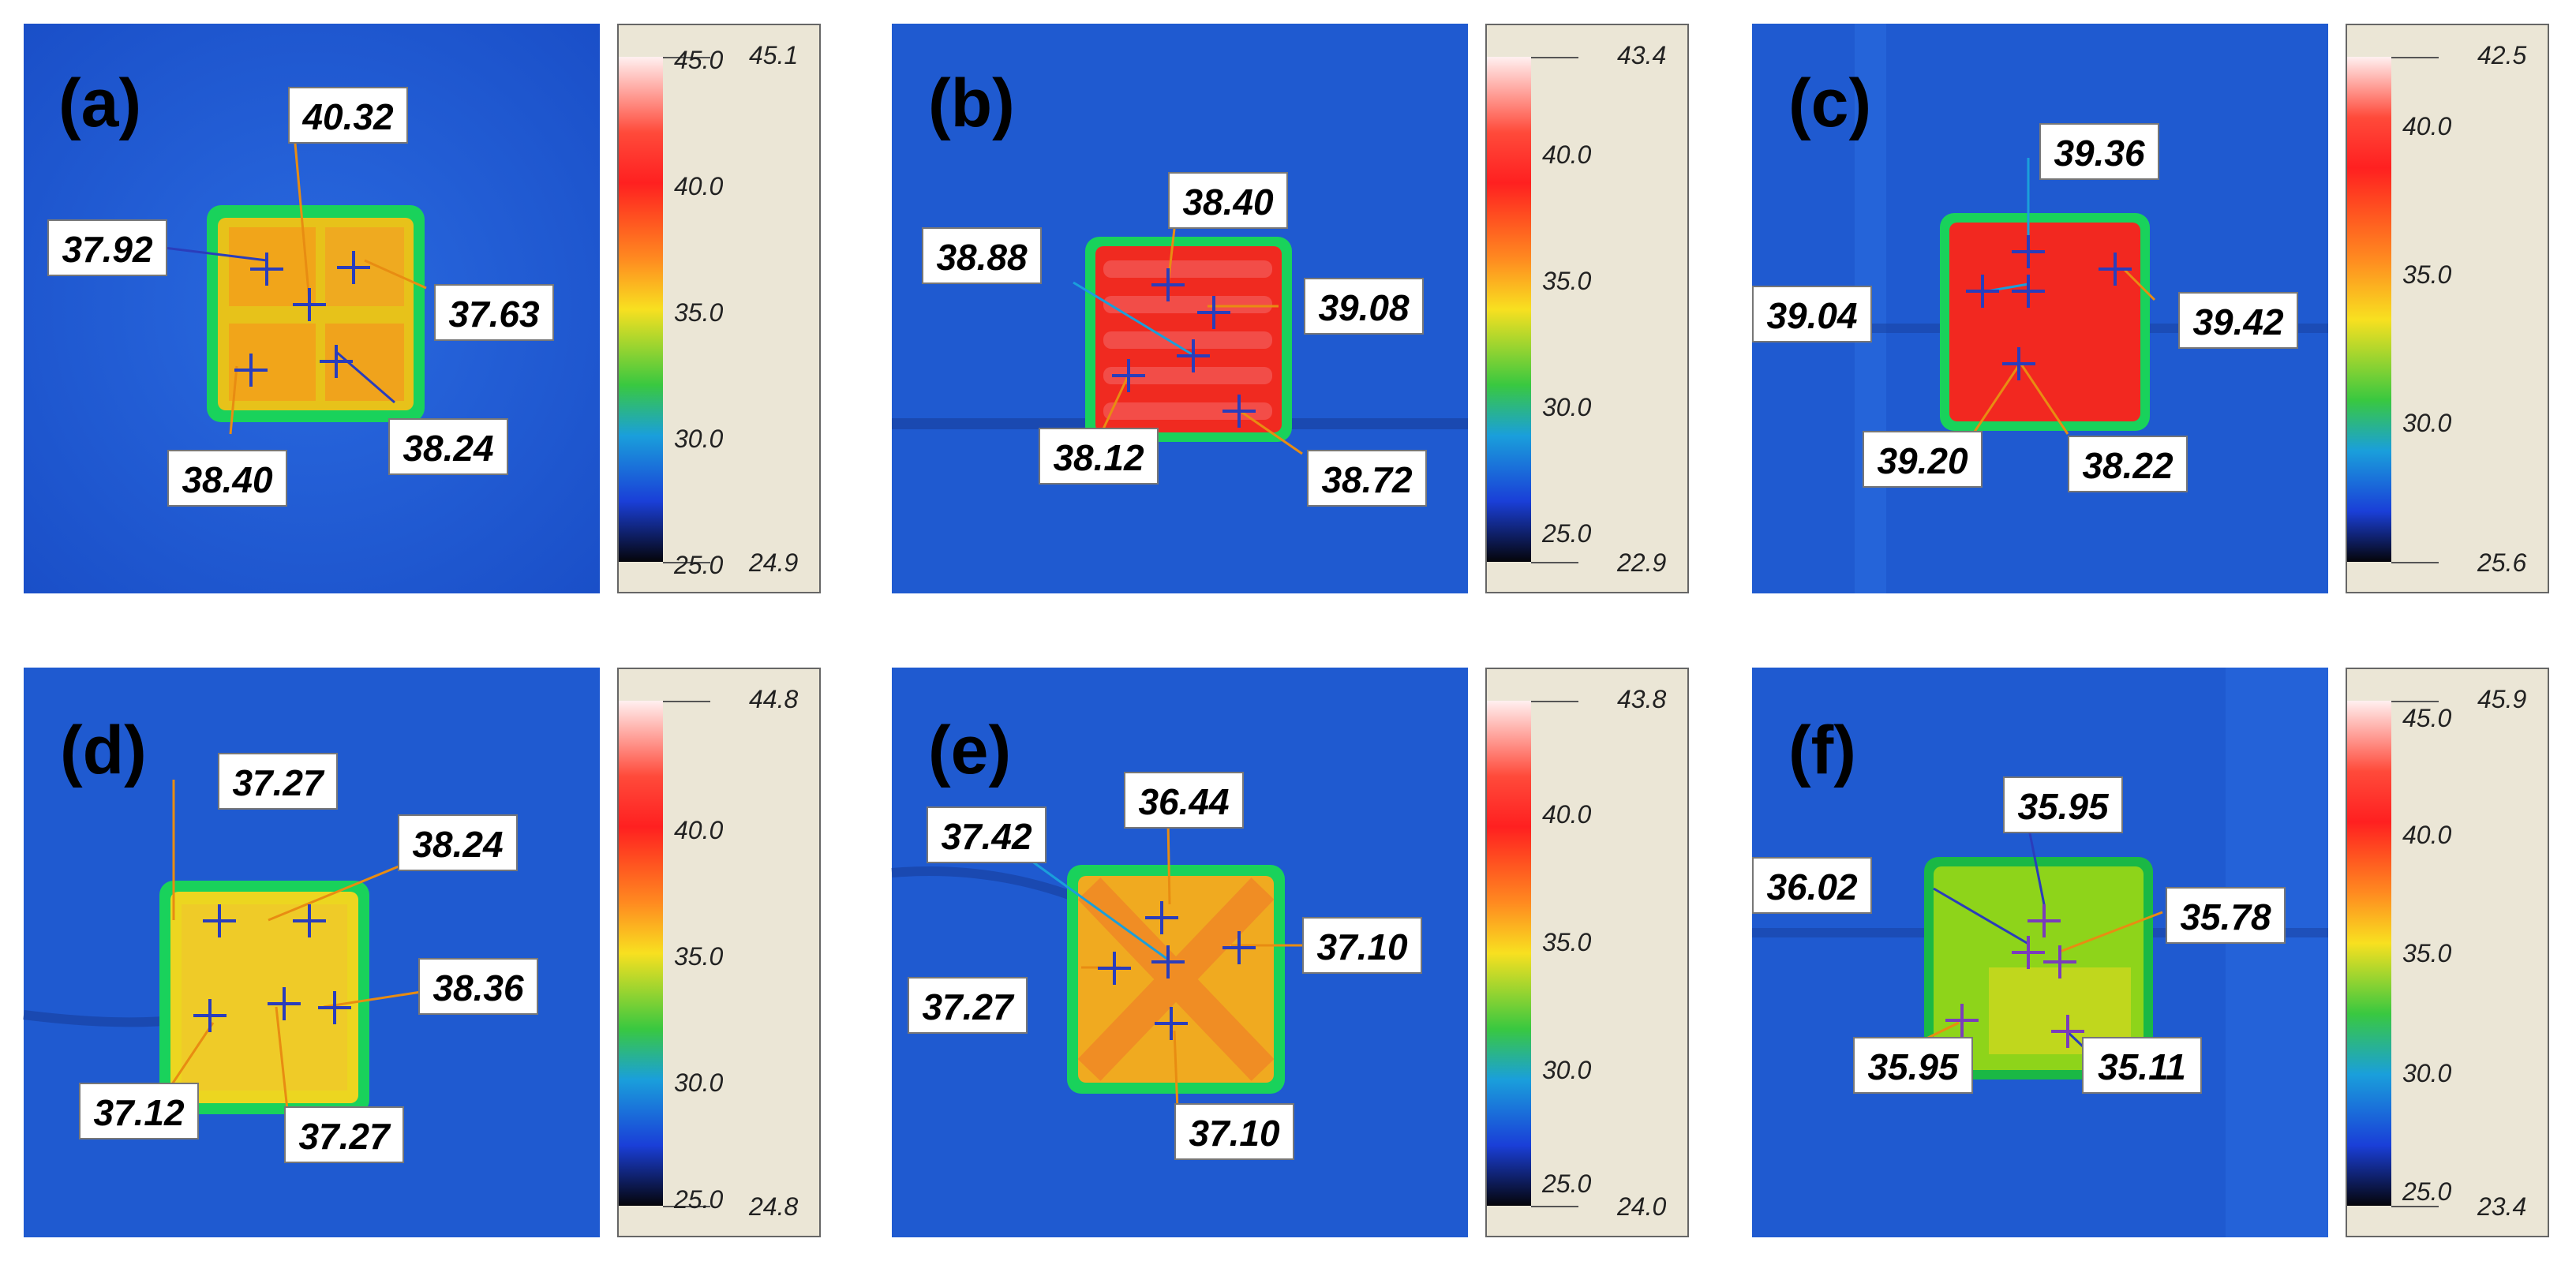 The height and width of the screenshot is (1261, 2576). Describe the element at coordinates (774, 55) in the screenshot. I see `scale-max: 45.1` at that location.